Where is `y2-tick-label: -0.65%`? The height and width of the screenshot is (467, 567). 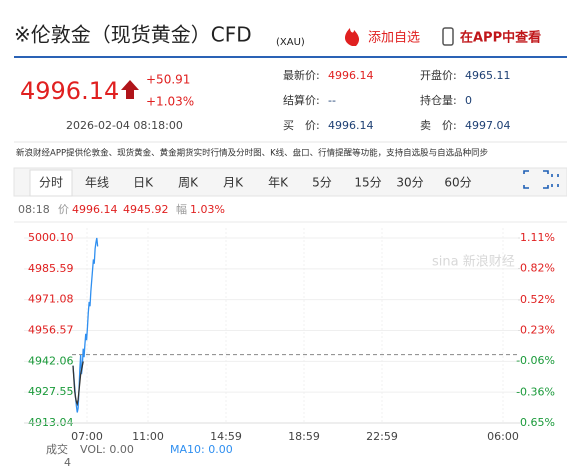
y2-tick-label: -0.65% is located at coordinates (535, 422).